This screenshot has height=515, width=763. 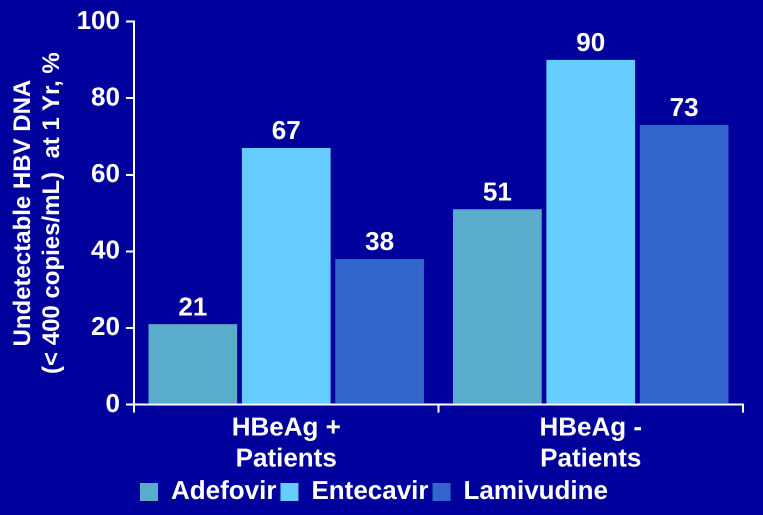 I want to click on x-tick-label: HBeAg + Patients, so click(x=286, y=442).